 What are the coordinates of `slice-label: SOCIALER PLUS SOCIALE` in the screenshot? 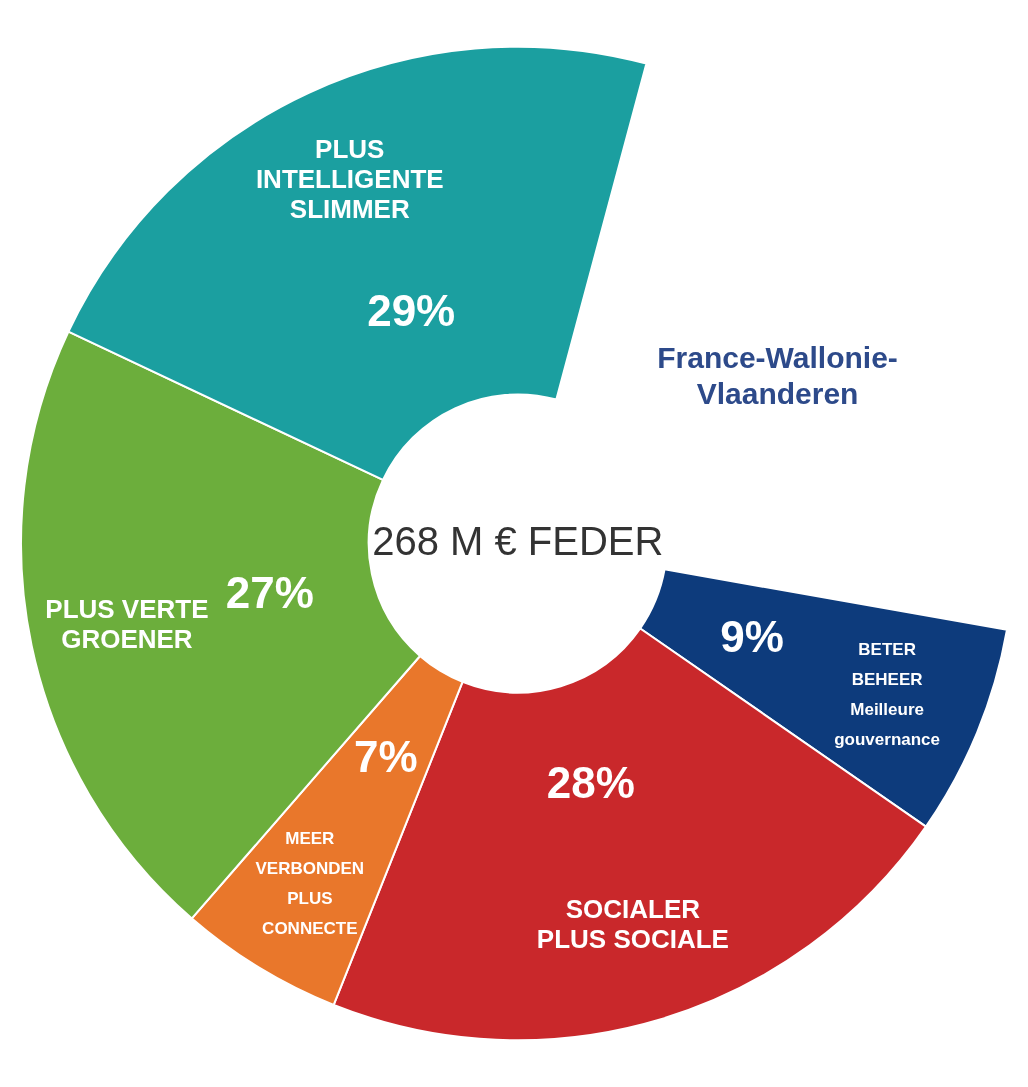 It's located at (632, 924).